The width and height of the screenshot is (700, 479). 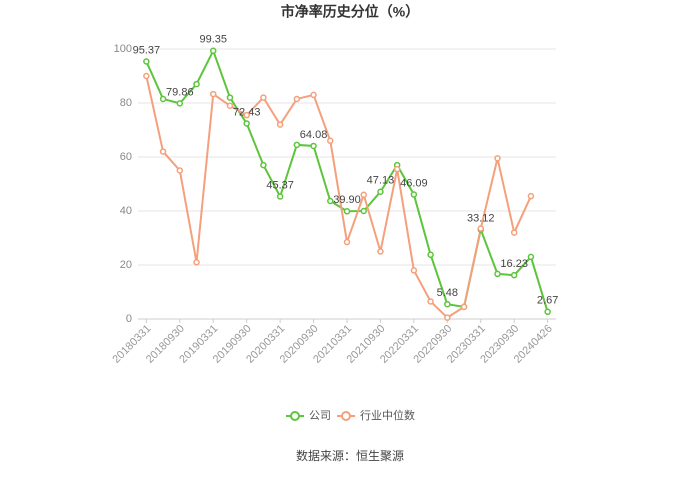 What do you see at coordinates (514, 264) in the screenshot?
I see `data-label: 16.23` at bounding box center [514, 264].